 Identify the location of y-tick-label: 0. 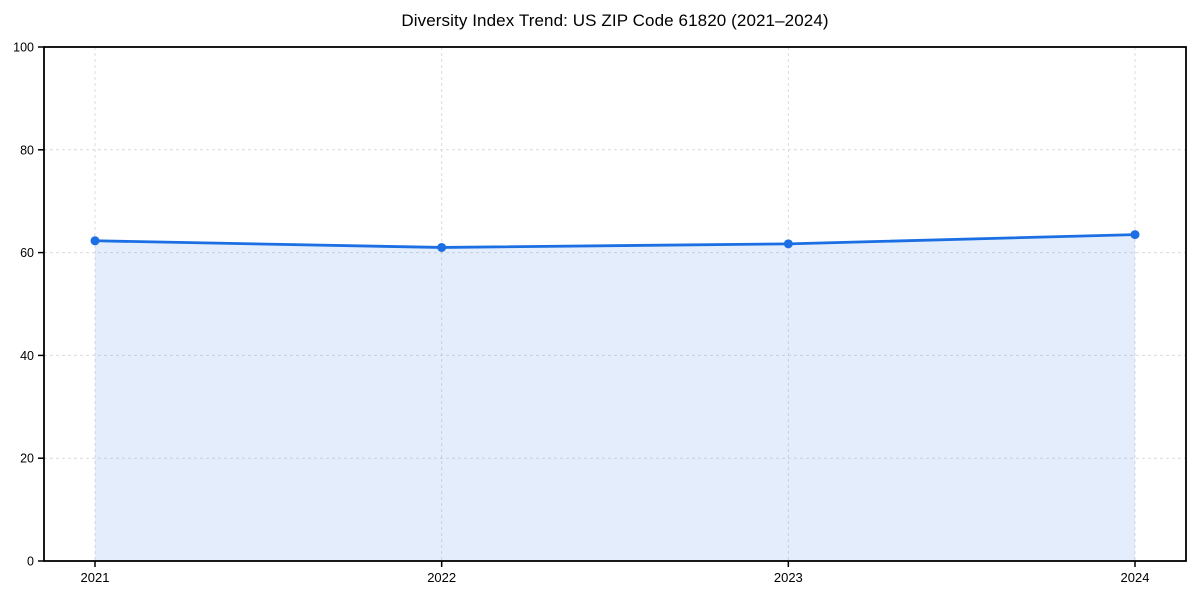
(30, 562).